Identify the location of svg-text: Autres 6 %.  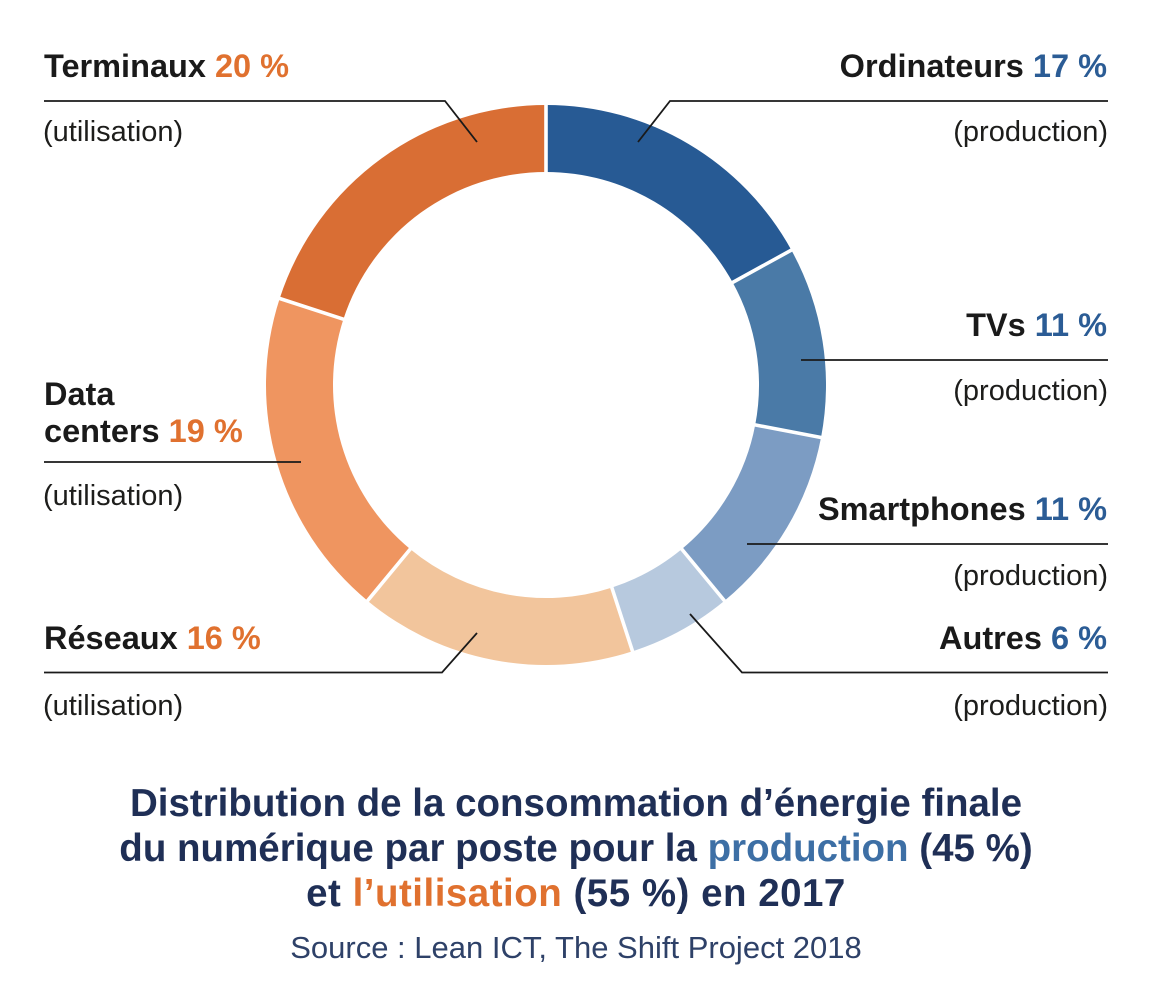
(1023, 638).